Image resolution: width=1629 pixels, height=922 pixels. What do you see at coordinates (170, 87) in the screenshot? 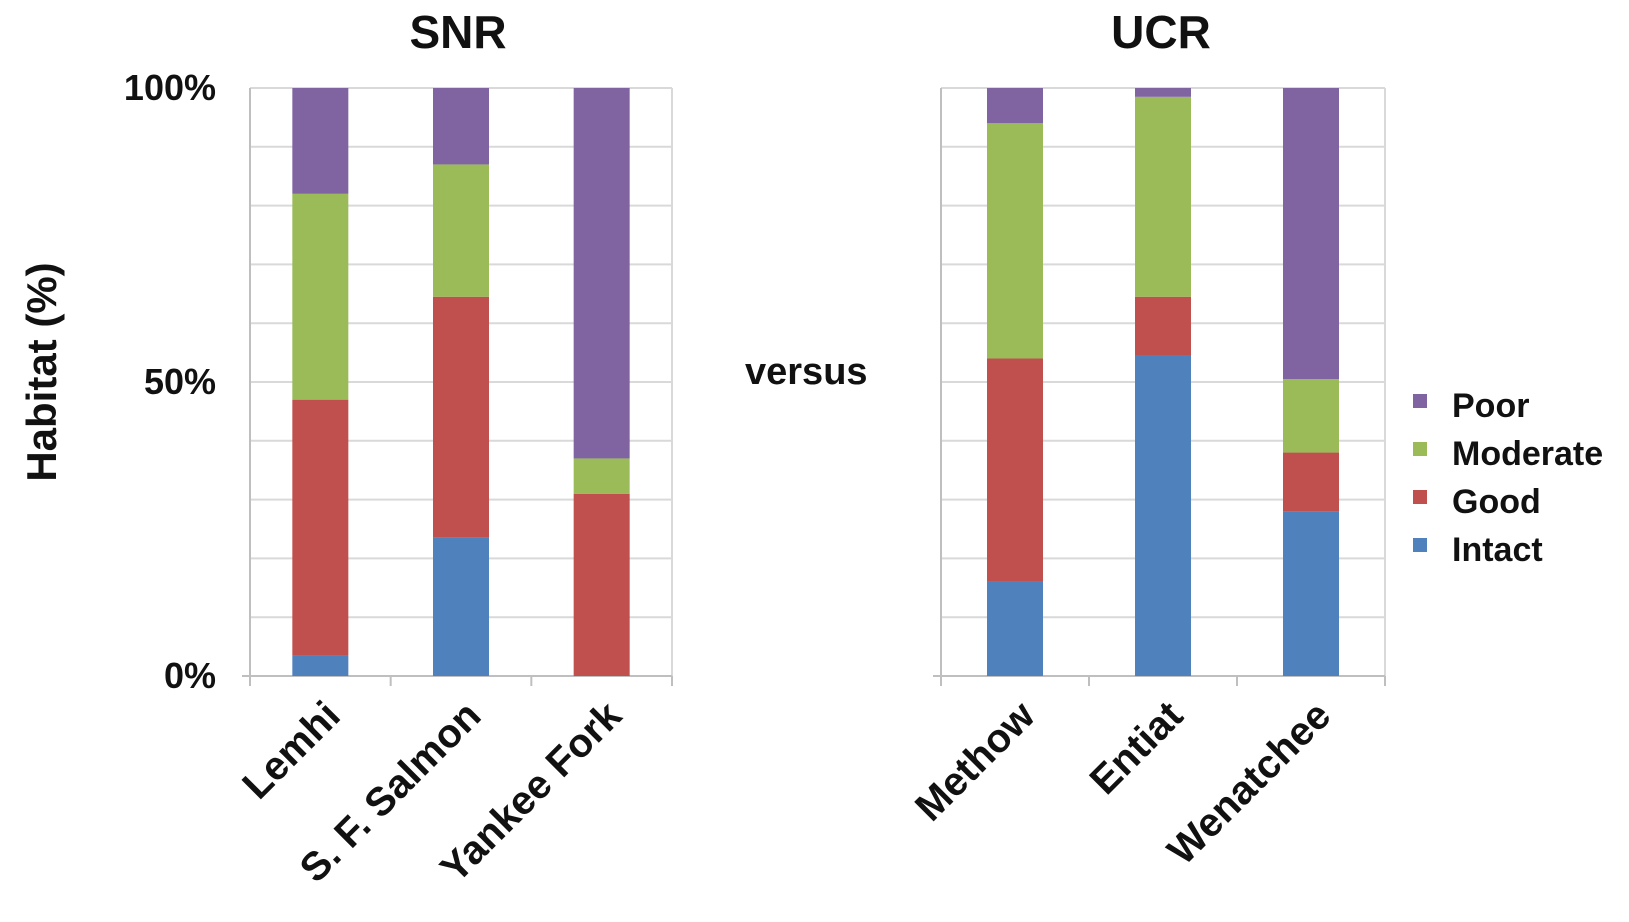
I see `y-tick-label: 100%` at bounding box center [170, 87].